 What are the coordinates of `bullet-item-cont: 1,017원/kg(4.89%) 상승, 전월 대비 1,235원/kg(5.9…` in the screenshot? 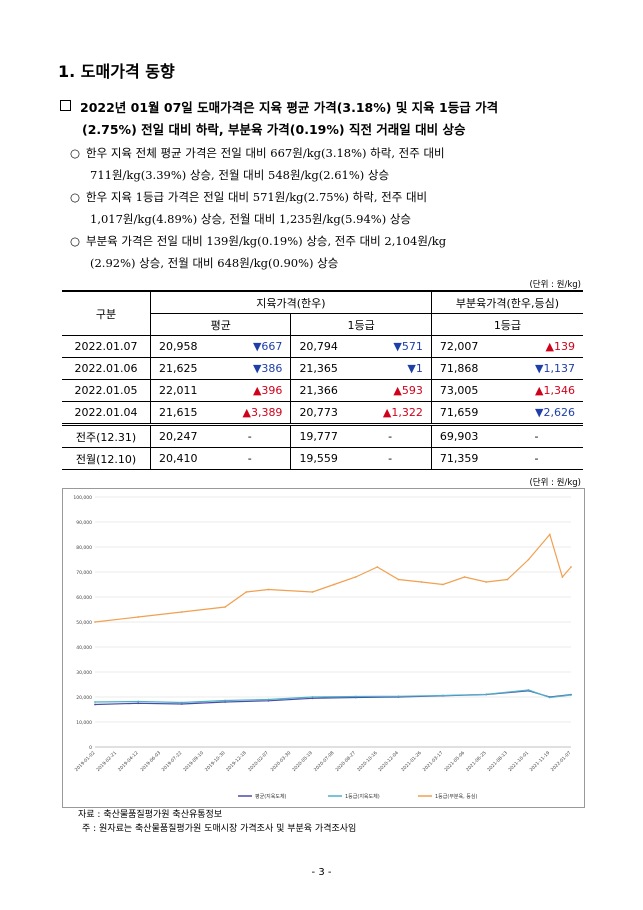 It's located at (250, 219).